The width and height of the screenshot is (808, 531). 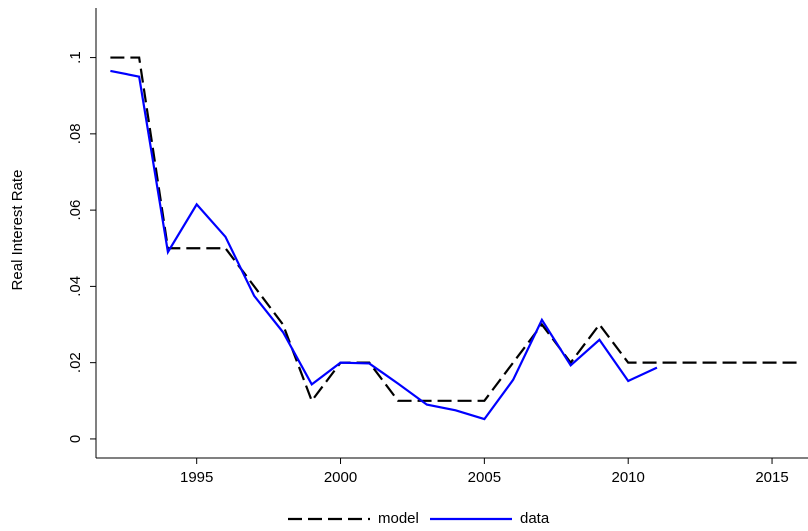 I want to click on y-tick-label: 0, so click(x=75, y=439).